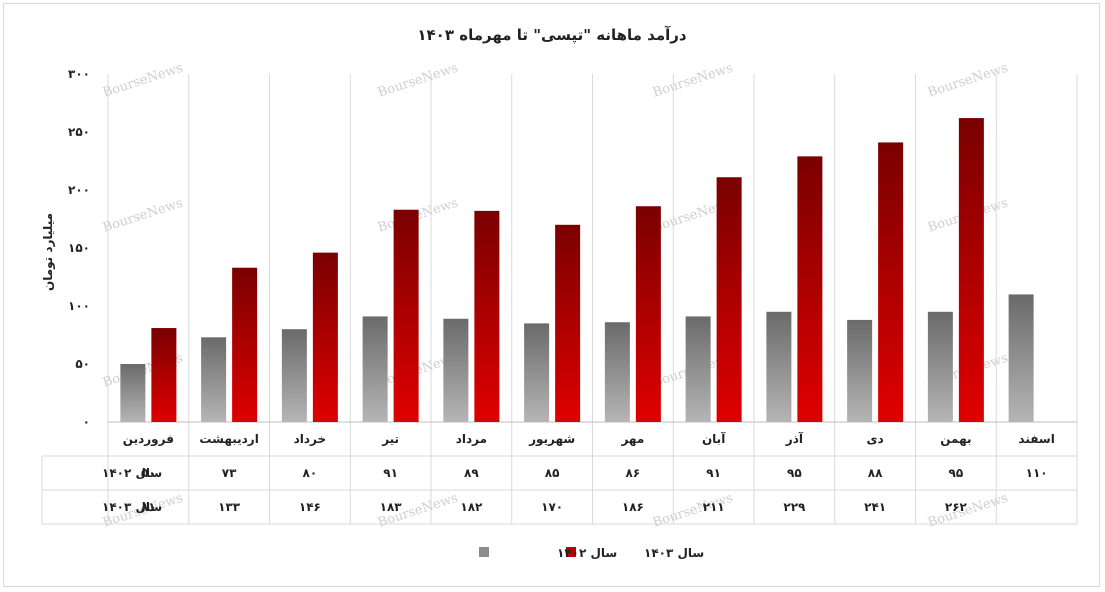 This screenshot has width=1105, height=592. What do you see at coordinates (955, 439) in the screenshot?
I see `category-label: بهمن` at bounding box center [955, 439].